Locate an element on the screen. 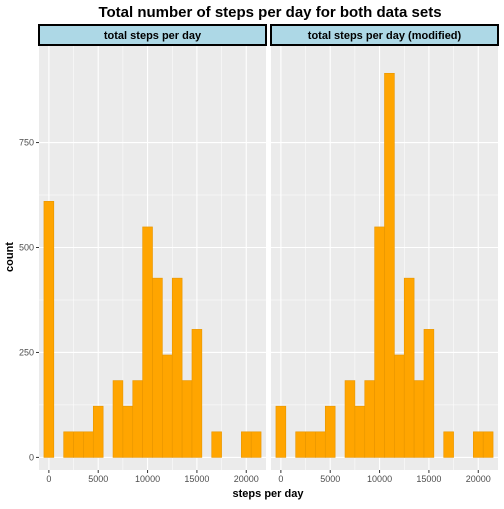 The width and height of the screenshot is (504, 509). y-tick-label: 750 is located at coordinates (26, 143).